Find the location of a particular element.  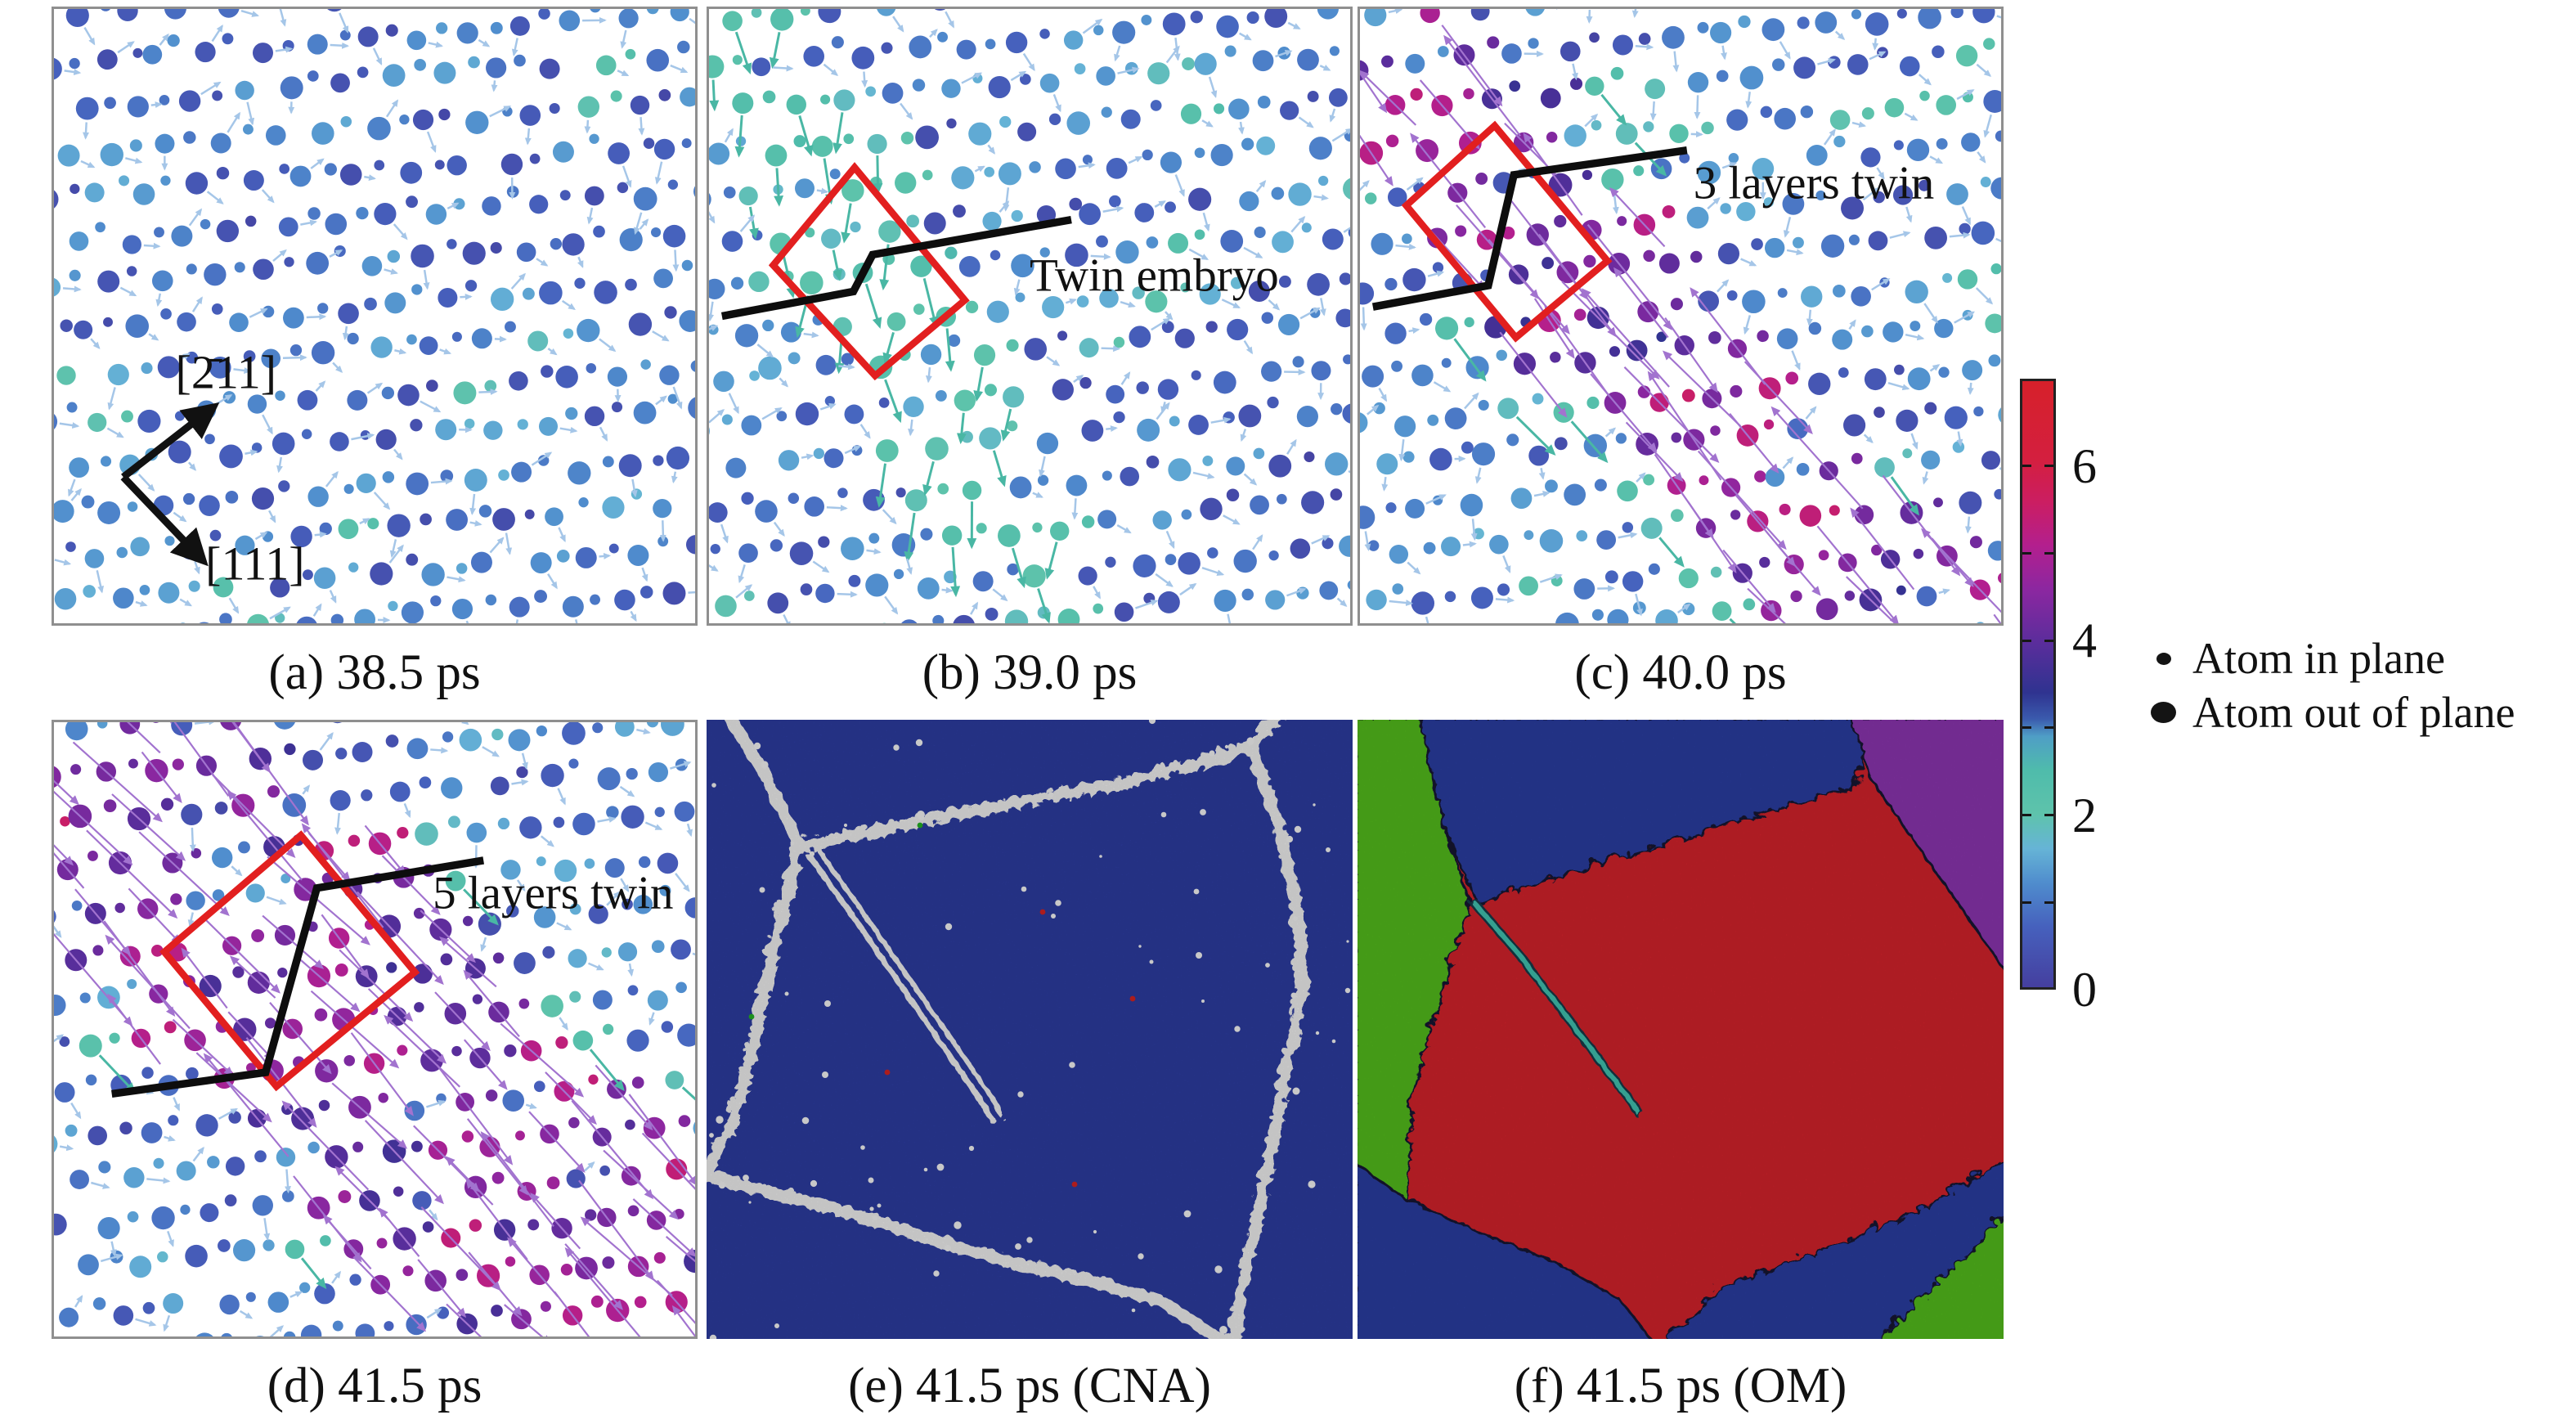

legend-label-out-of-plane: Atom out of plane is located at coordinates (2353, 712).